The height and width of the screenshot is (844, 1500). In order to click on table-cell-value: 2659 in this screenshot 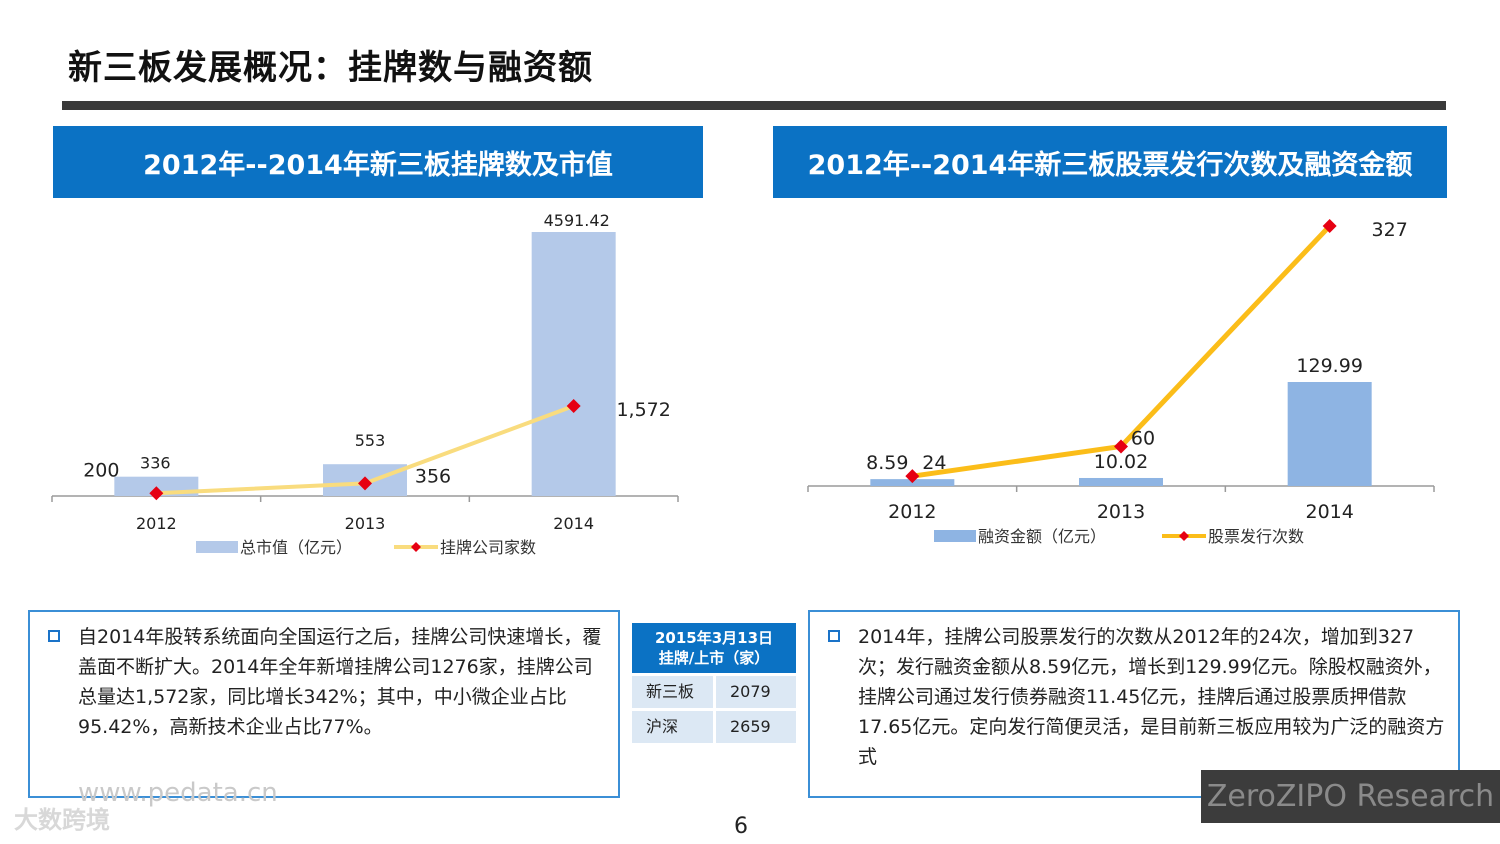, I will do `click(756, 727)`.